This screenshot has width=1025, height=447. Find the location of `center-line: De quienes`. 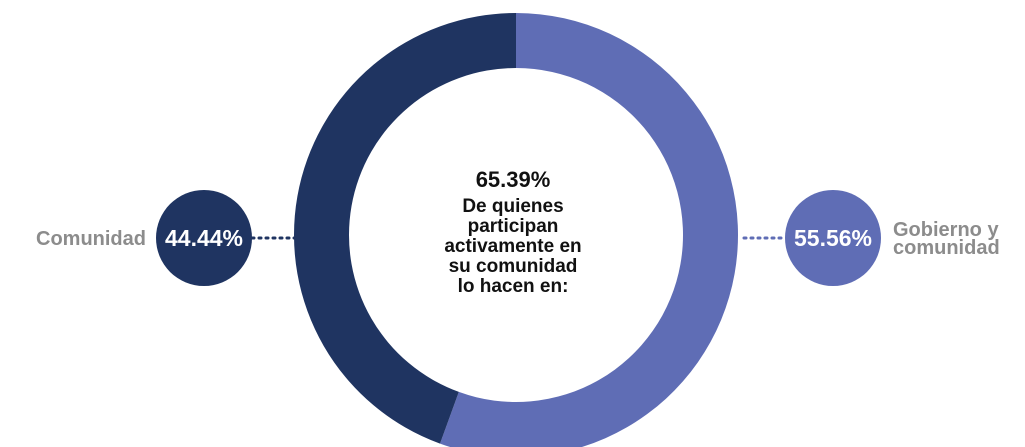

center-line: De quienes is located at coordinates (513, 206).